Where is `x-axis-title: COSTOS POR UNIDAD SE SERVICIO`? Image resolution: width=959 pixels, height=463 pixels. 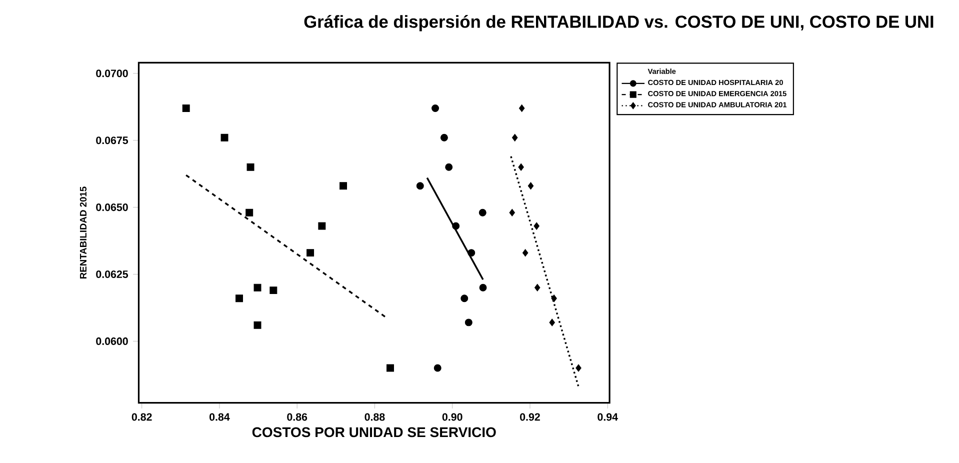 x-axis-title: COSTOS POR UNIDAD SE SERVICIO is located at coordinates (374, 432).